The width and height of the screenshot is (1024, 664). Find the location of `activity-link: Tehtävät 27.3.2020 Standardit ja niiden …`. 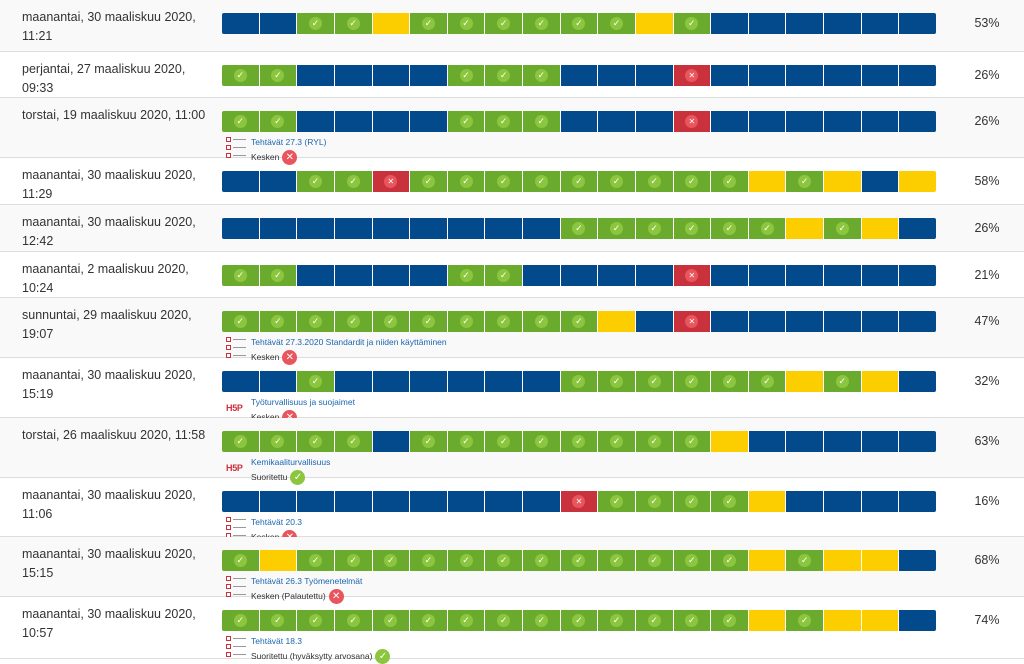

activity-link: Tehtävät 27.3.2020 Standardit ja niiden … is located at coordinates (349, 342).